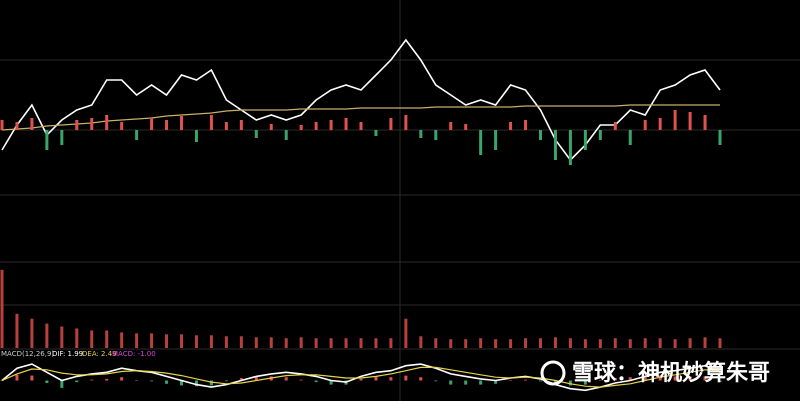  Describe the element at coordinates (99, 354) in the screenshot. I see `macd-dea: DEA: 2.49` at that location.